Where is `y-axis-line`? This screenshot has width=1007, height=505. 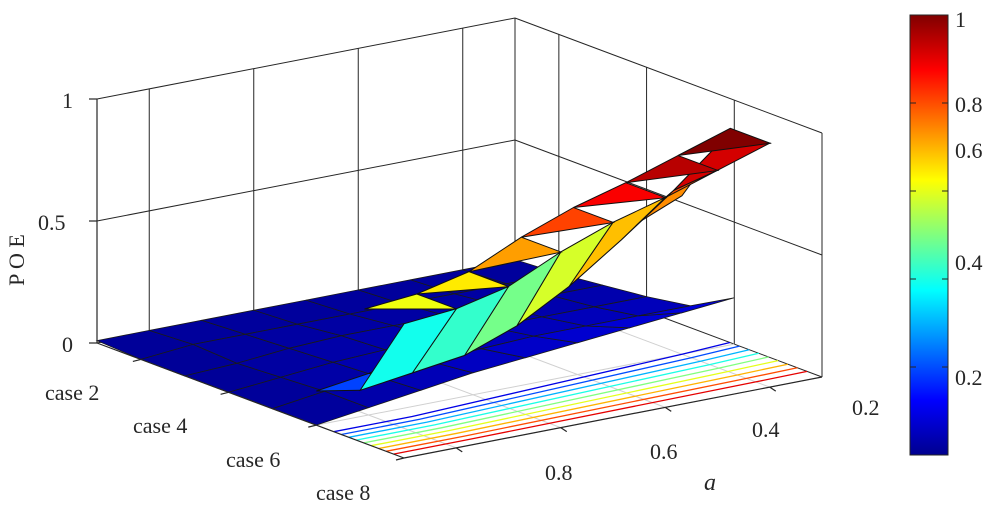
y-axis-line is located at coordinates (613, 417).